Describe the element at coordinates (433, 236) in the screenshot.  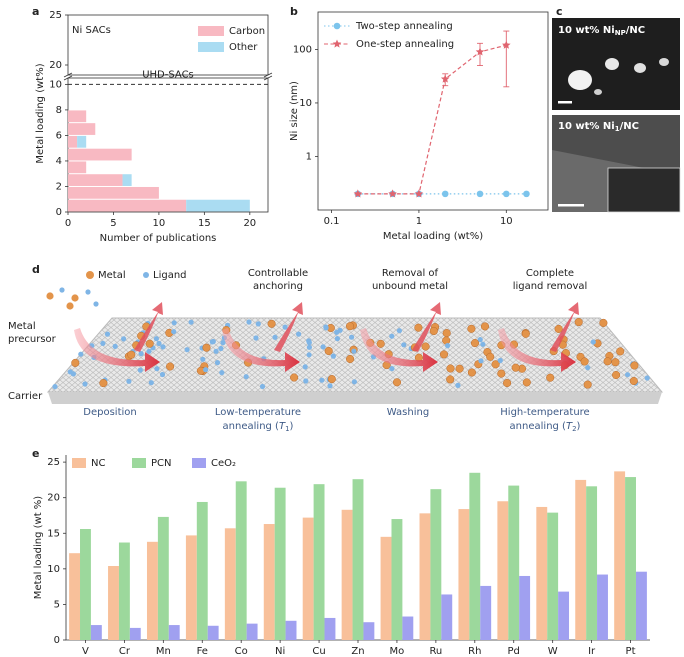
I see `x-axis-label: Metal loading (wt%)` at that location.